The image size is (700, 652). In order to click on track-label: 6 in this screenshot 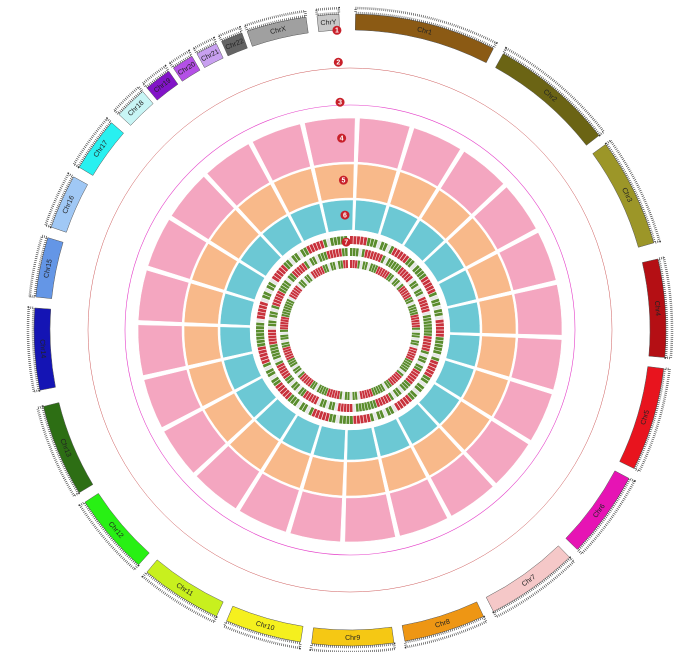, I will do `click(345, 215)`.